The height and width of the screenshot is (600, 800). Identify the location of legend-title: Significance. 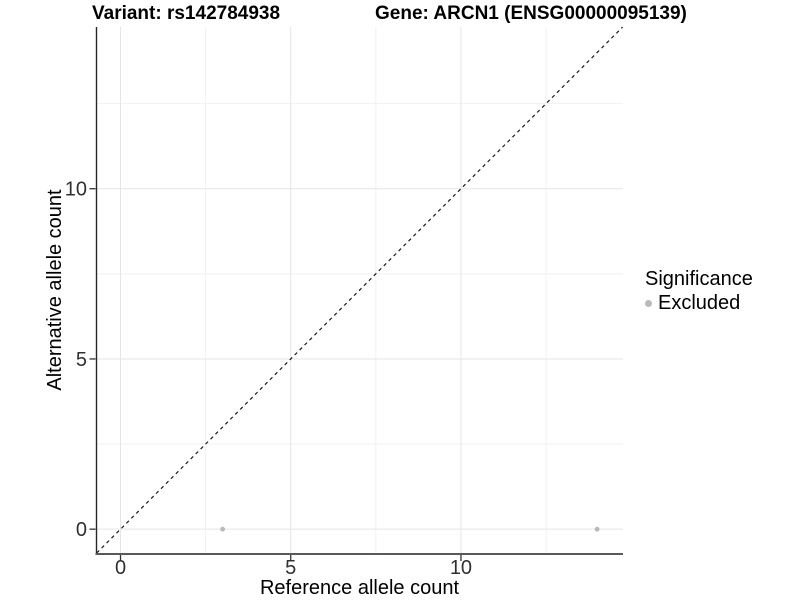
(699, 279).